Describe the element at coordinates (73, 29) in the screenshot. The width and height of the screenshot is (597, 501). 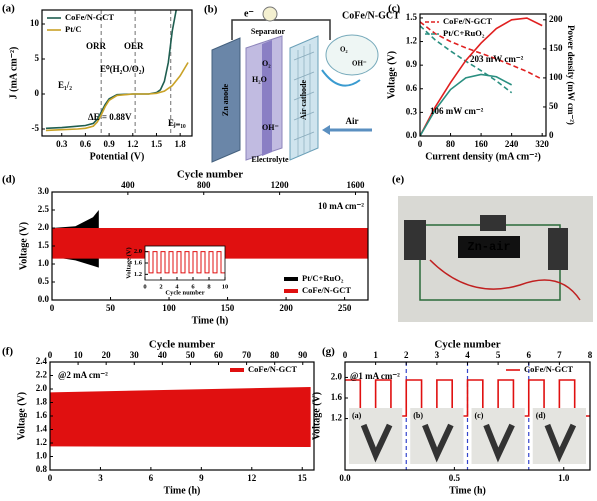
I see `legend-label: Pt/C` at that location.